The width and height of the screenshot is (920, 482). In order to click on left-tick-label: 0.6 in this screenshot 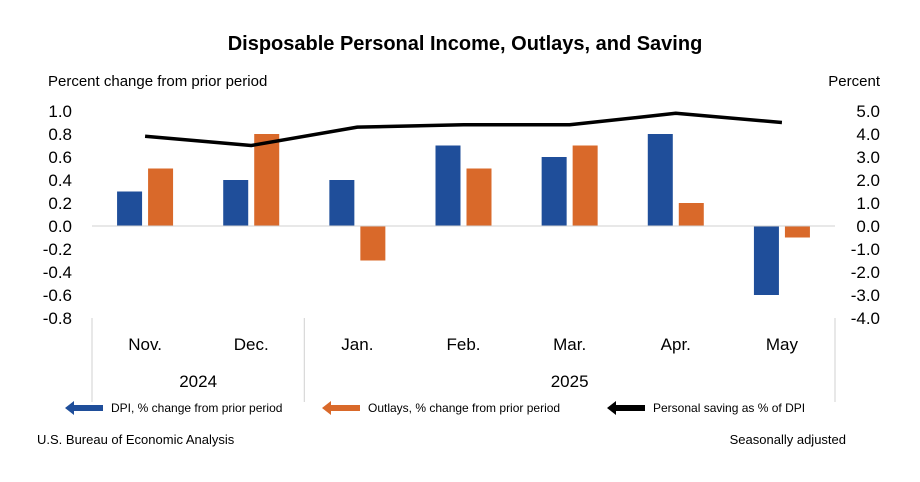, I will do `click(60, 157)`.